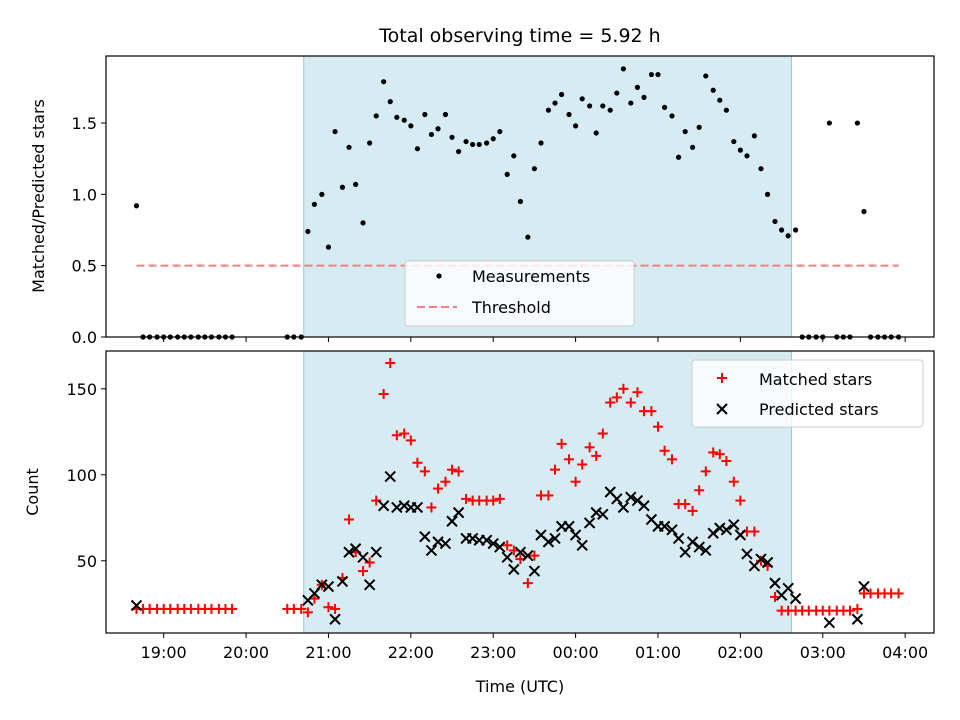 The height and width of the screenshot is (720, 960). What do you see at coordinates (823, 652) in the screenshot?
I see `bottom-x-tick-label: 03:00` at bounding box center [823, 652].